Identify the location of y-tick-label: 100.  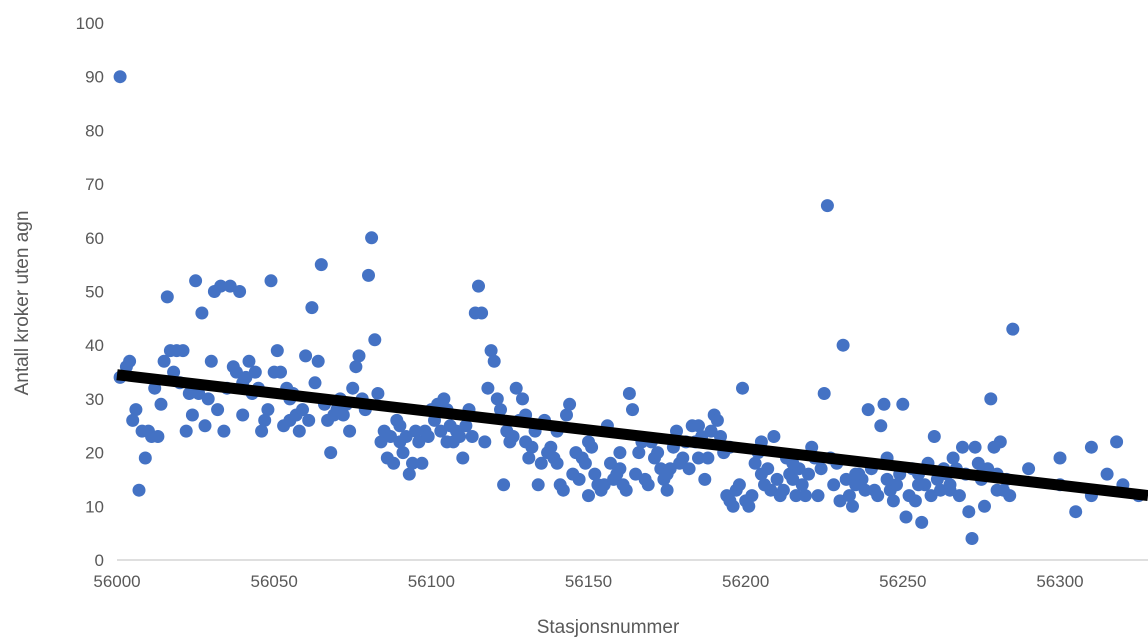
(90, 23).